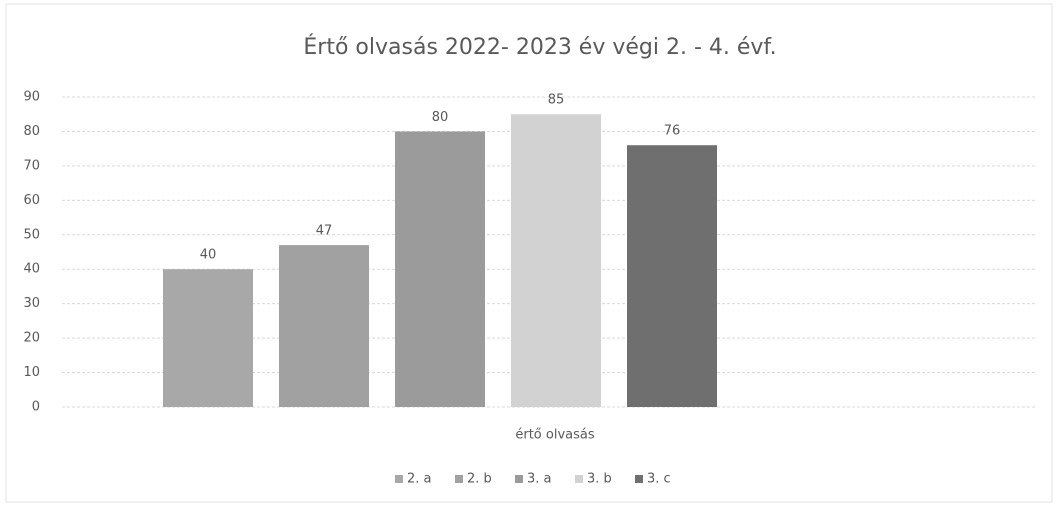 The height and width of the screenshot is (506, 1058). Describe the element at coordinates (599, 479) in the screenshot. I see `legend-label: 3. b` at that location.